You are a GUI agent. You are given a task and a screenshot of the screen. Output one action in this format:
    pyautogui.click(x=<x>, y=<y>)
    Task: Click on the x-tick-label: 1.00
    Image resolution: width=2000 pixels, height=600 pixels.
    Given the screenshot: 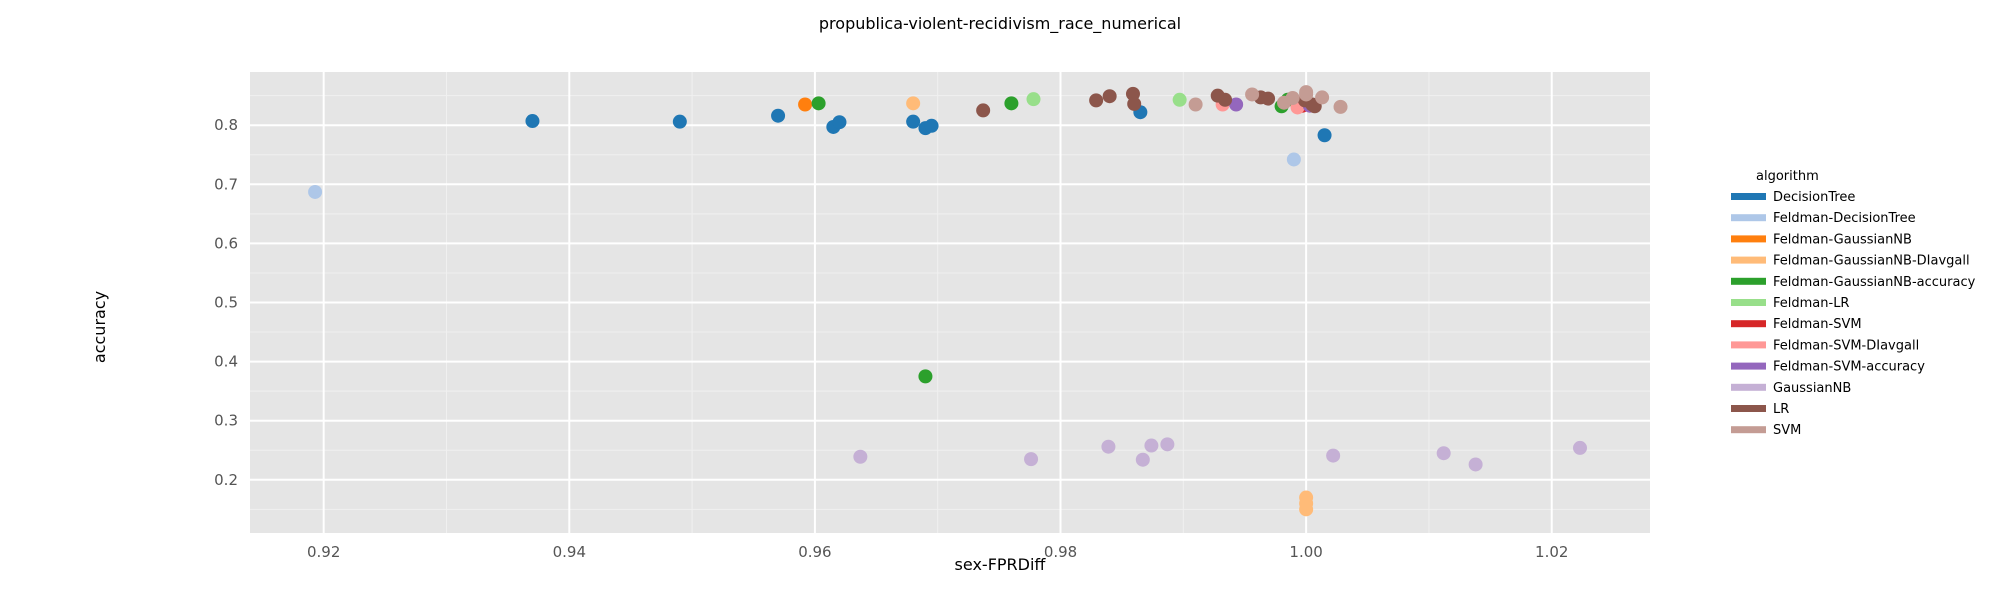 What is the action you would take?
    pyautogui.click(x=1305, y=552)
    